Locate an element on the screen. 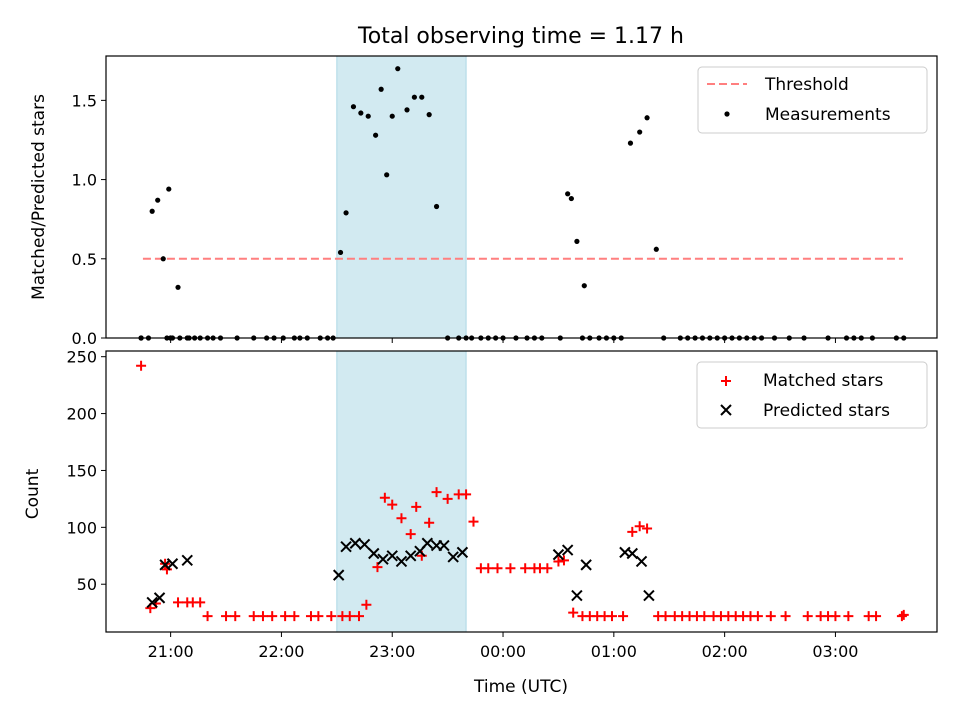 Image resolution: width=960 pixels, height=720 pixels. x-tick-label: 01:00 is located at coordinates (614, 651).